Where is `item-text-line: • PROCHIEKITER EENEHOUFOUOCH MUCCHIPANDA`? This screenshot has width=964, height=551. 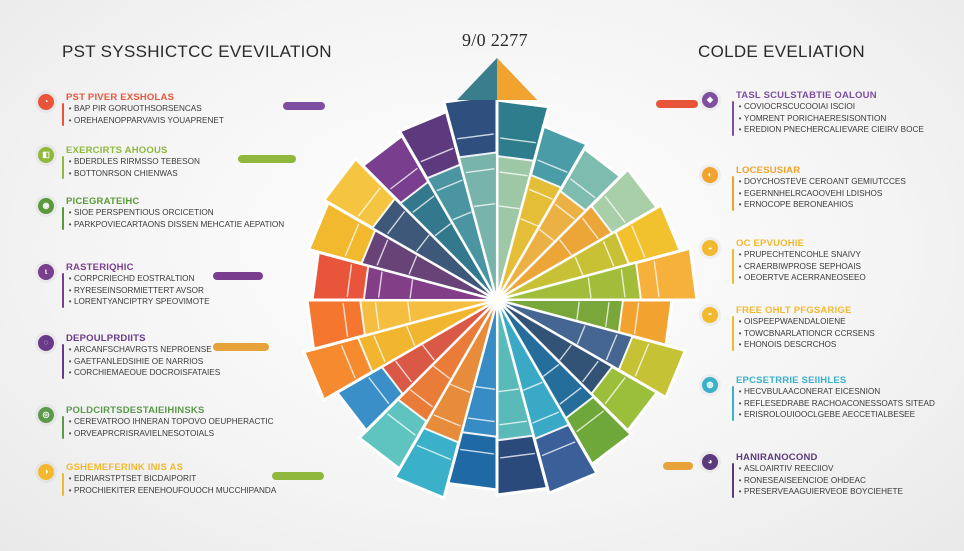 item-text-line: • PROCHIEKITER EENEHOUFOUOCH MUCCHIPANDA is located at coordinates (171, 491).